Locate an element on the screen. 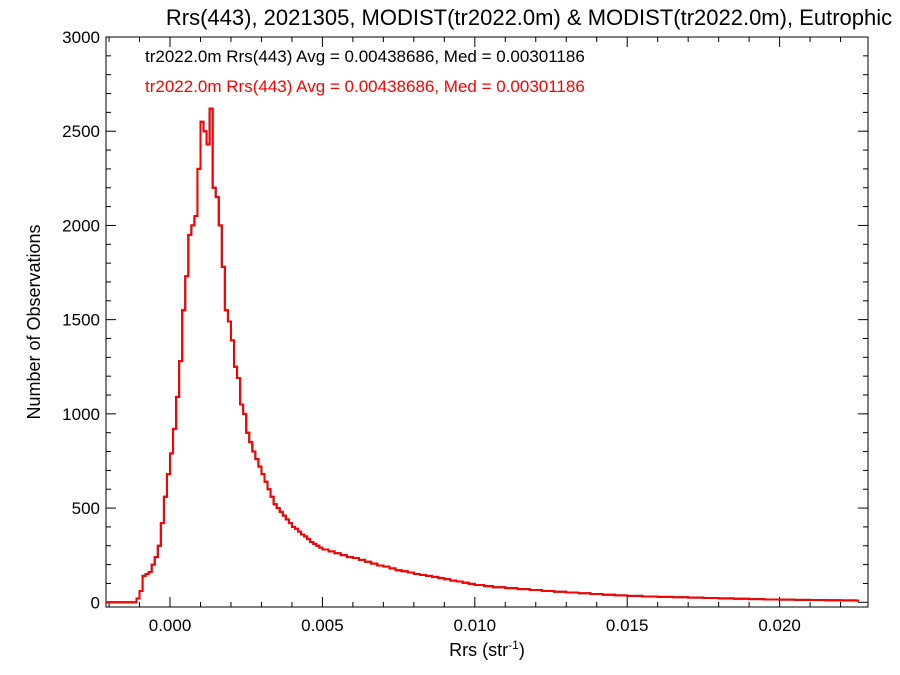 This screenshot has height=675, width=900. y-tick-label: 500 is located at coordinates (86, 508).